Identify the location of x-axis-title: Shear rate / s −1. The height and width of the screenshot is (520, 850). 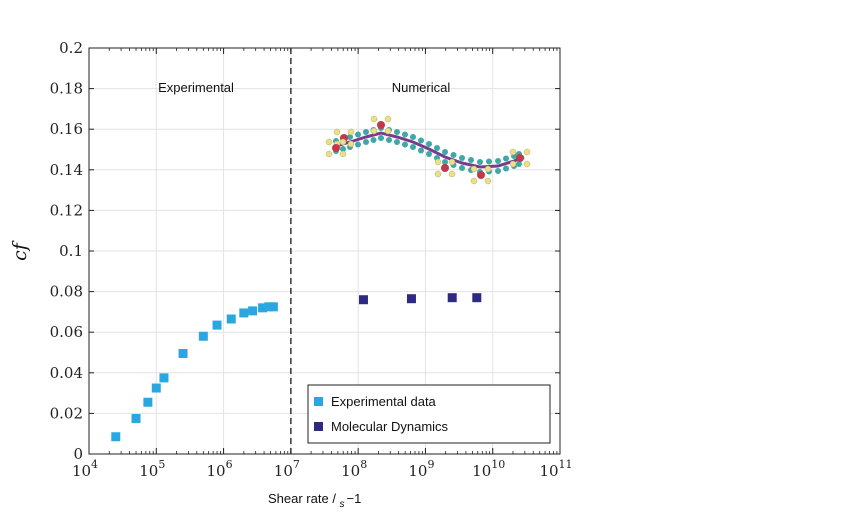
(314, 500).